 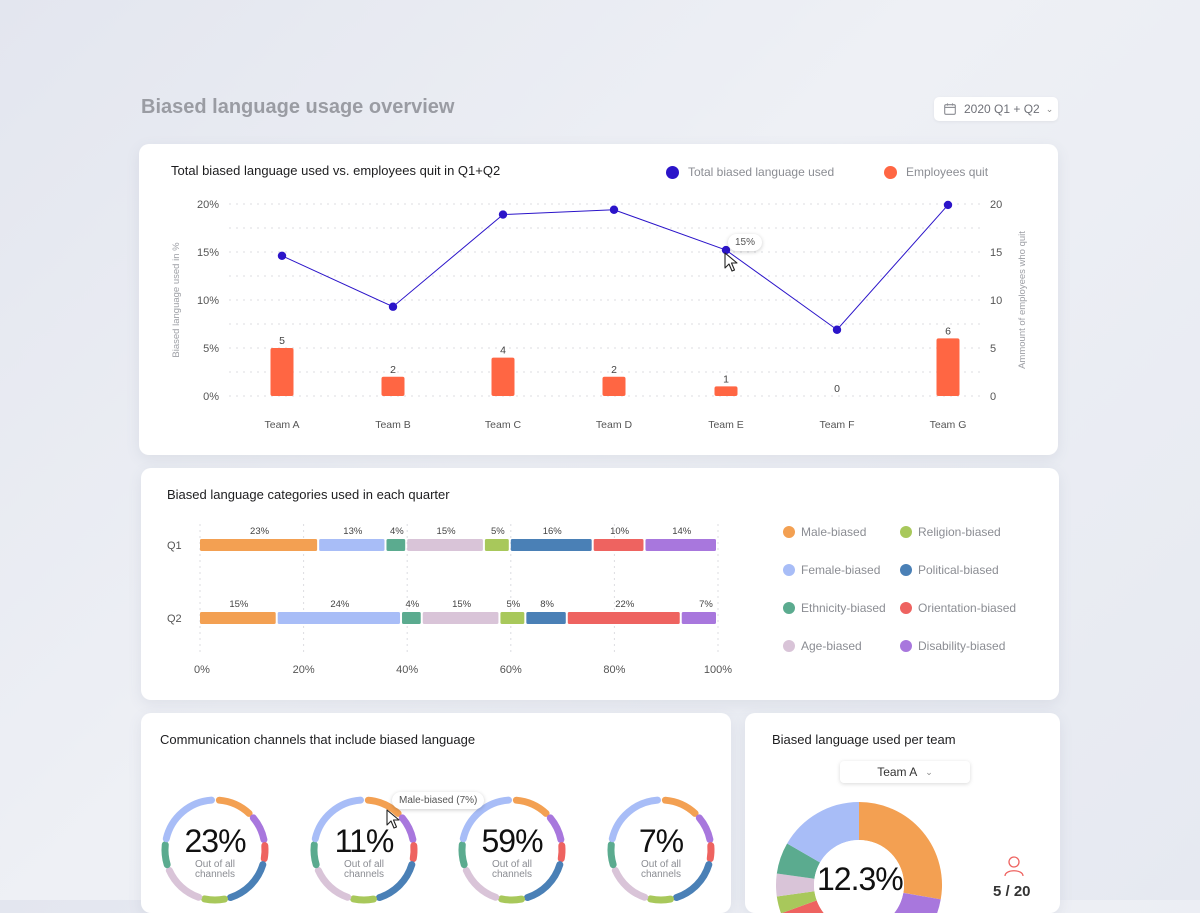 I want to click on team-select: Team A ⌄, so click(x=905, y=772).